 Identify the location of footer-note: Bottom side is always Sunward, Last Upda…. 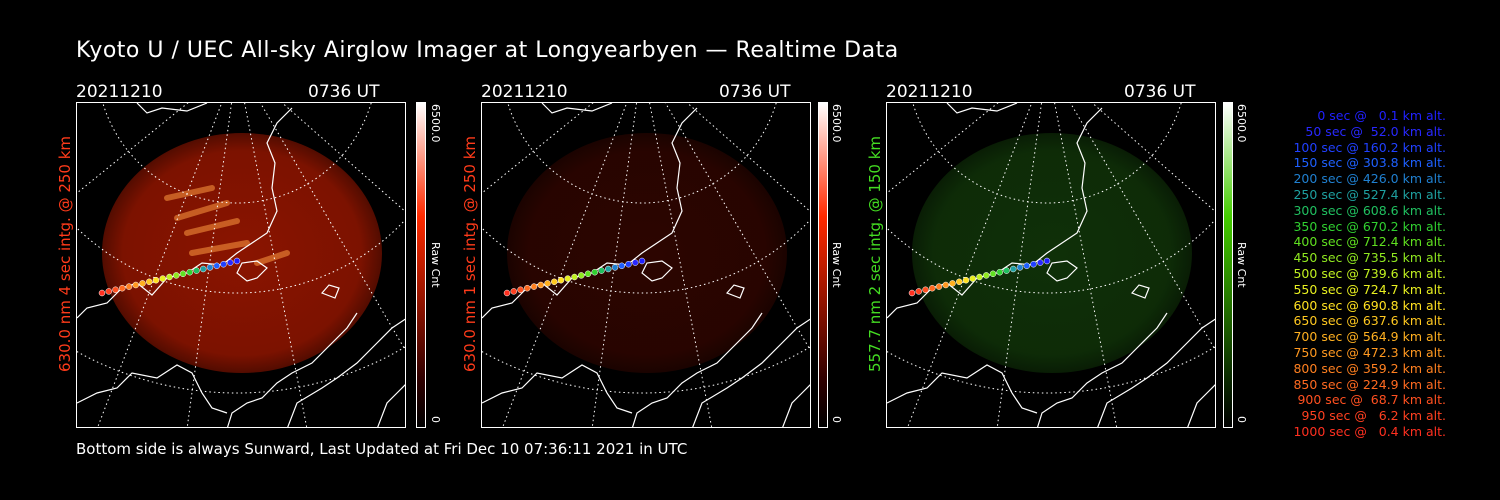
(382, 449).